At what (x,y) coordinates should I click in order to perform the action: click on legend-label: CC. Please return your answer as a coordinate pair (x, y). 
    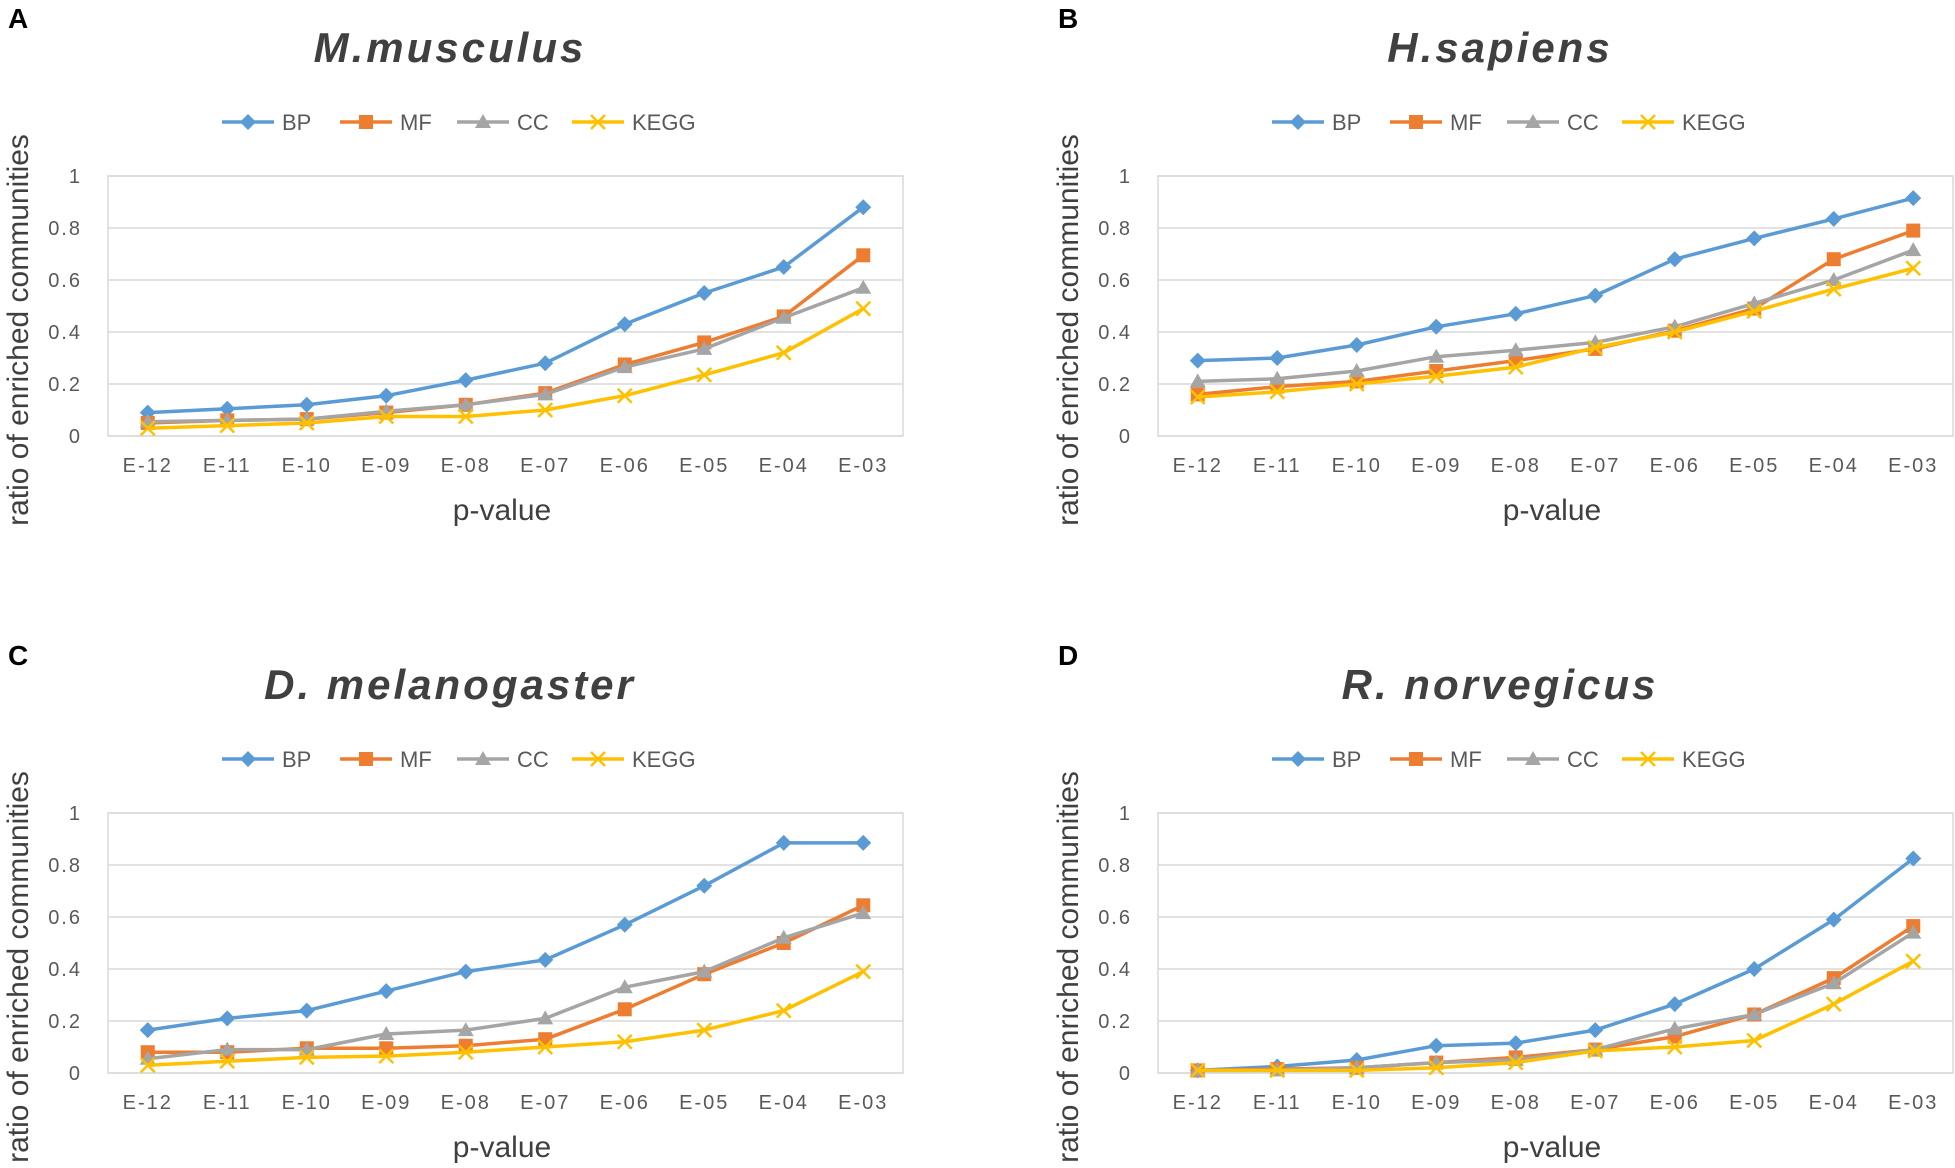
    Looking at the image, I should click on (533, 759).